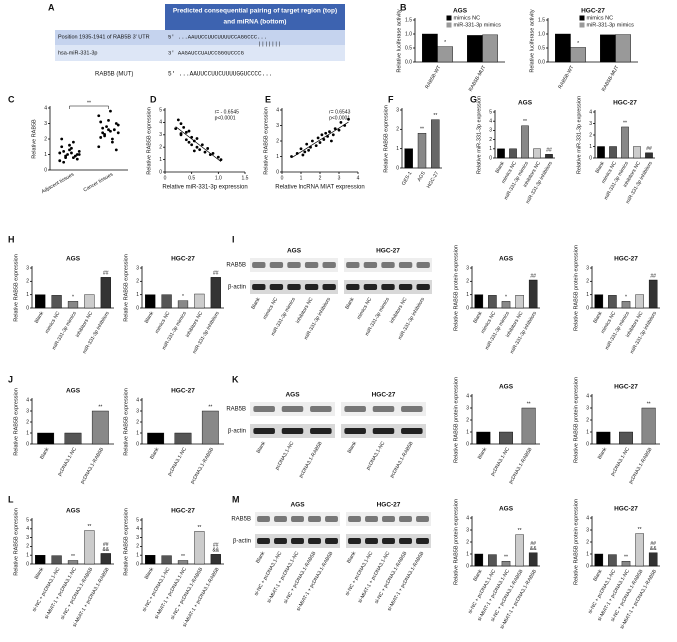 This screenshot has height=642, width=677. I want to click on blot-title: AGS, so click(297, 505).